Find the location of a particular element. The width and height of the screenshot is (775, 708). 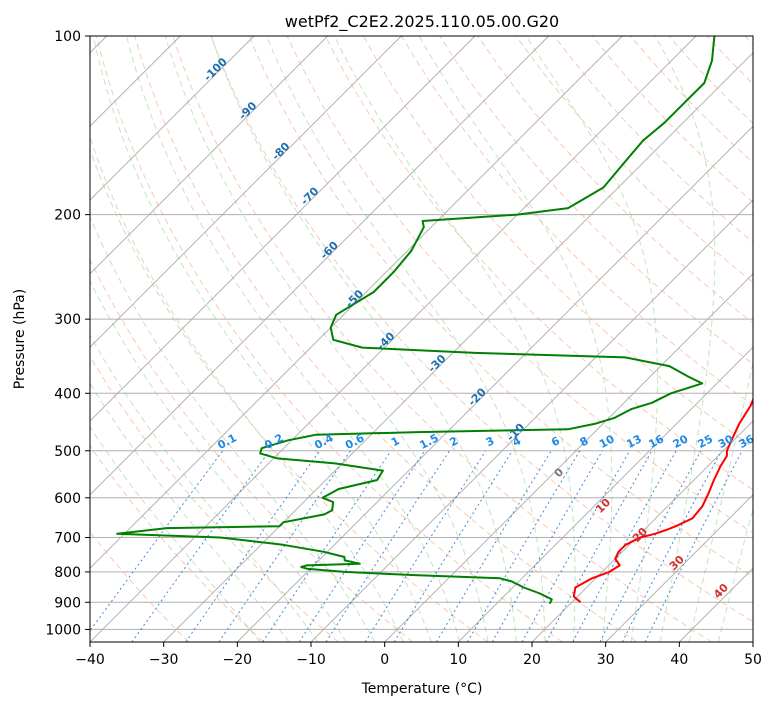

x-tick-label: −10 is located at coordinates (311, 660).